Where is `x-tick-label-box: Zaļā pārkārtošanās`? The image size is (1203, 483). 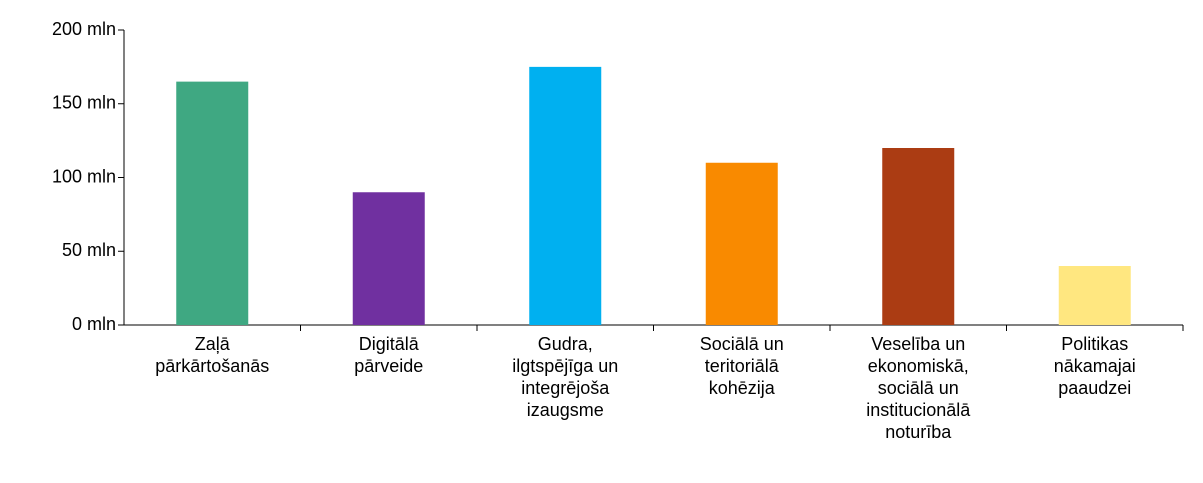 x-tick-label-box: Zaļā pārkārtošanās is located at coordinates (212, 355).